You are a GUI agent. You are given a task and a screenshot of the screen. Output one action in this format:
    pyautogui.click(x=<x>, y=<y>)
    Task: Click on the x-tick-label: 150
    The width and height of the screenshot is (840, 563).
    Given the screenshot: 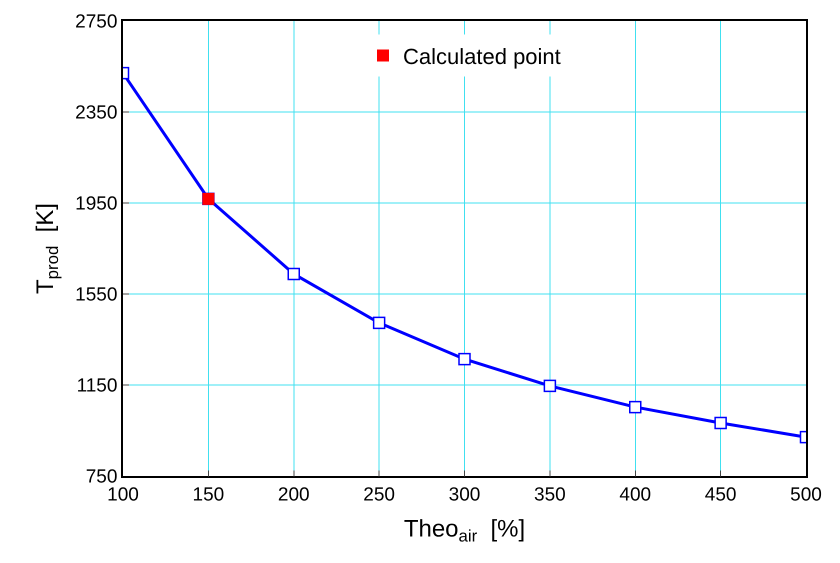 What is the action you would take?
    pyautogui.click(x=208, y=495)
    